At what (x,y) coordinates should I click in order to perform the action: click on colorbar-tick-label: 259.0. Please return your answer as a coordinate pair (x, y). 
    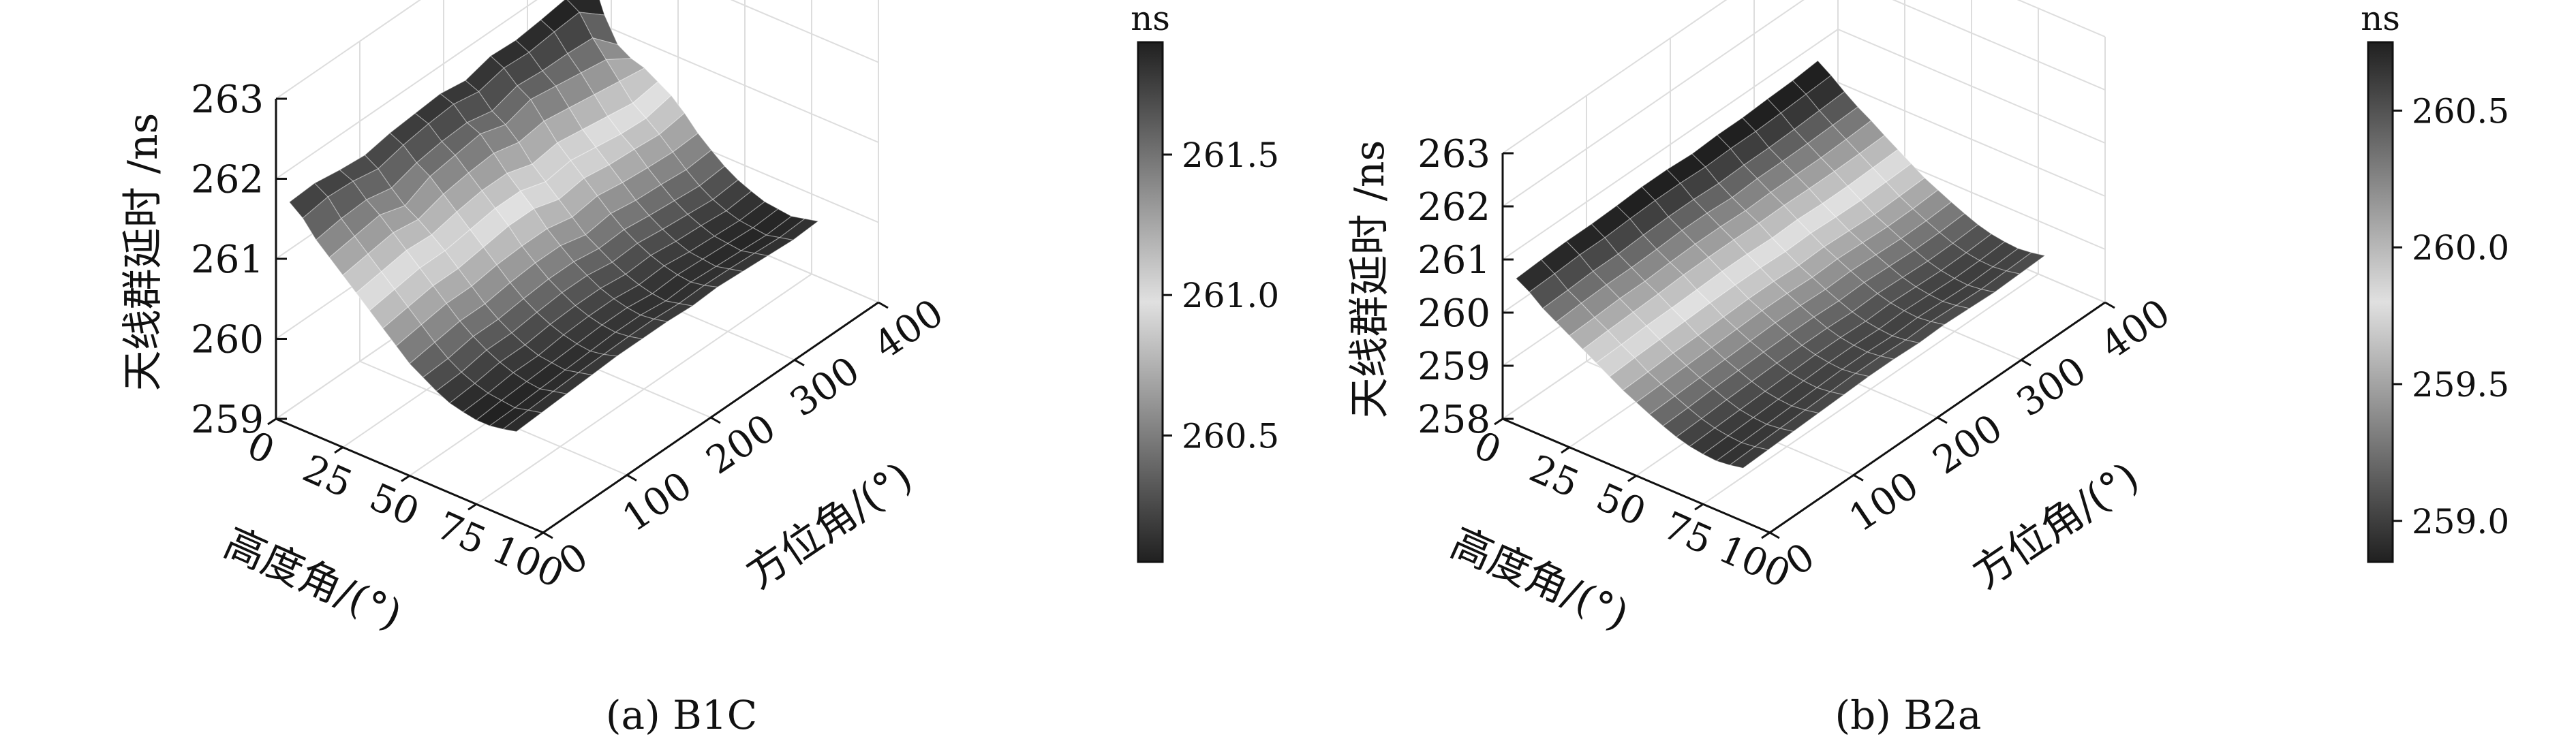
    Looking at the image, I should click on (2460, 521).